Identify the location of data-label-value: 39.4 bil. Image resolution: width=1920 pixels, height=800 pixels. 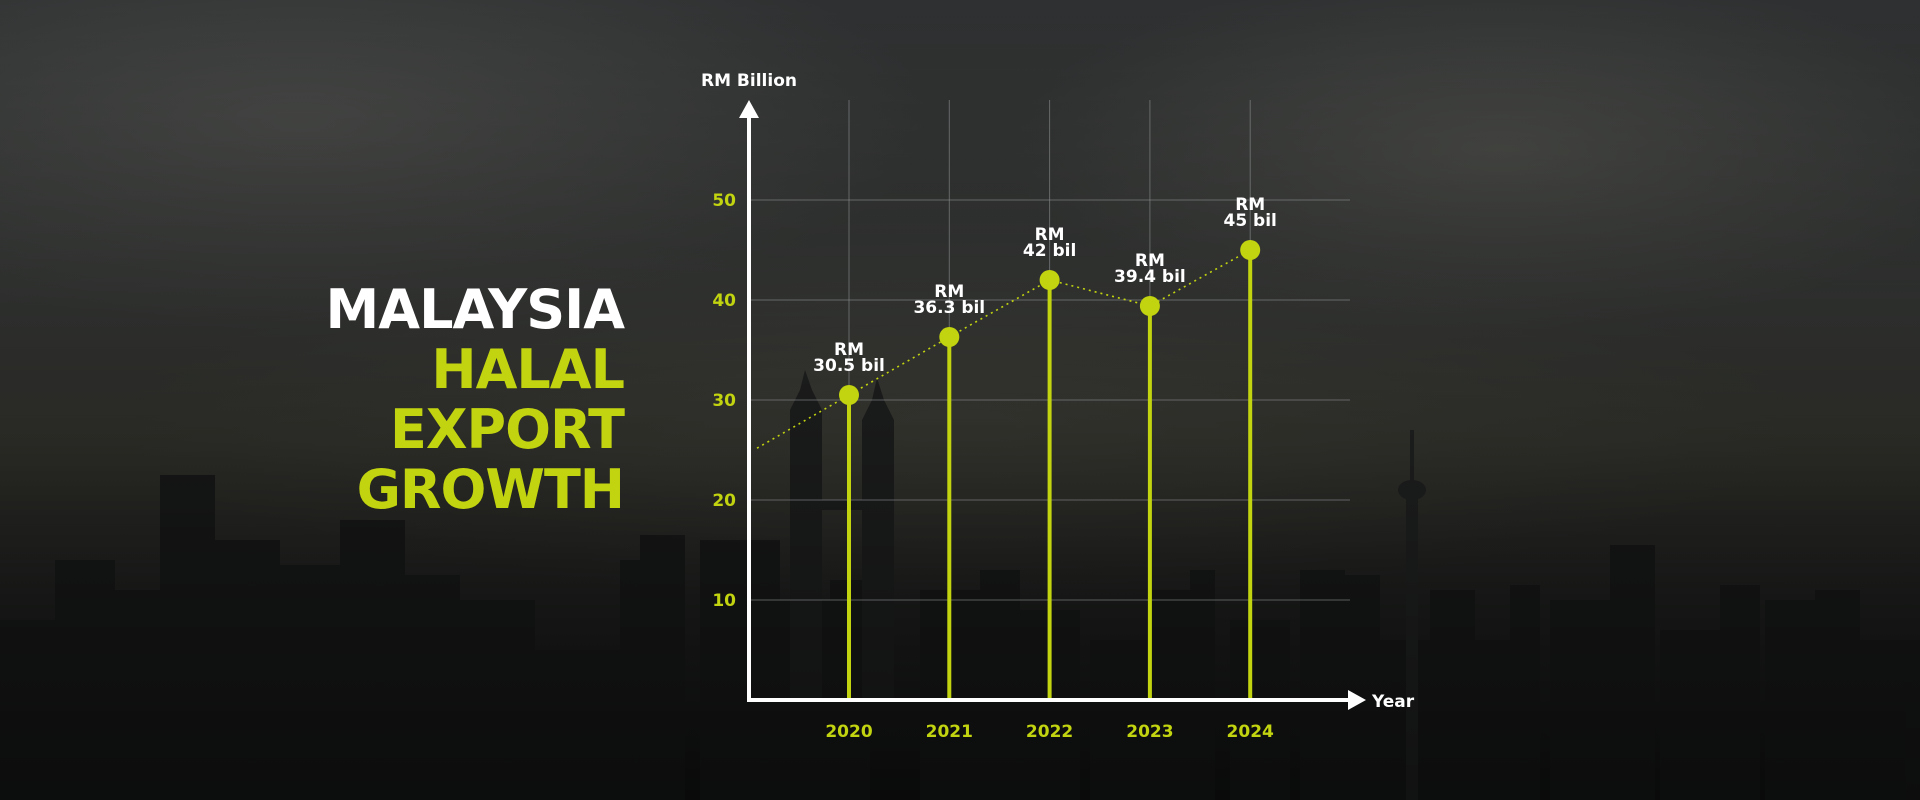
(1150, 277).